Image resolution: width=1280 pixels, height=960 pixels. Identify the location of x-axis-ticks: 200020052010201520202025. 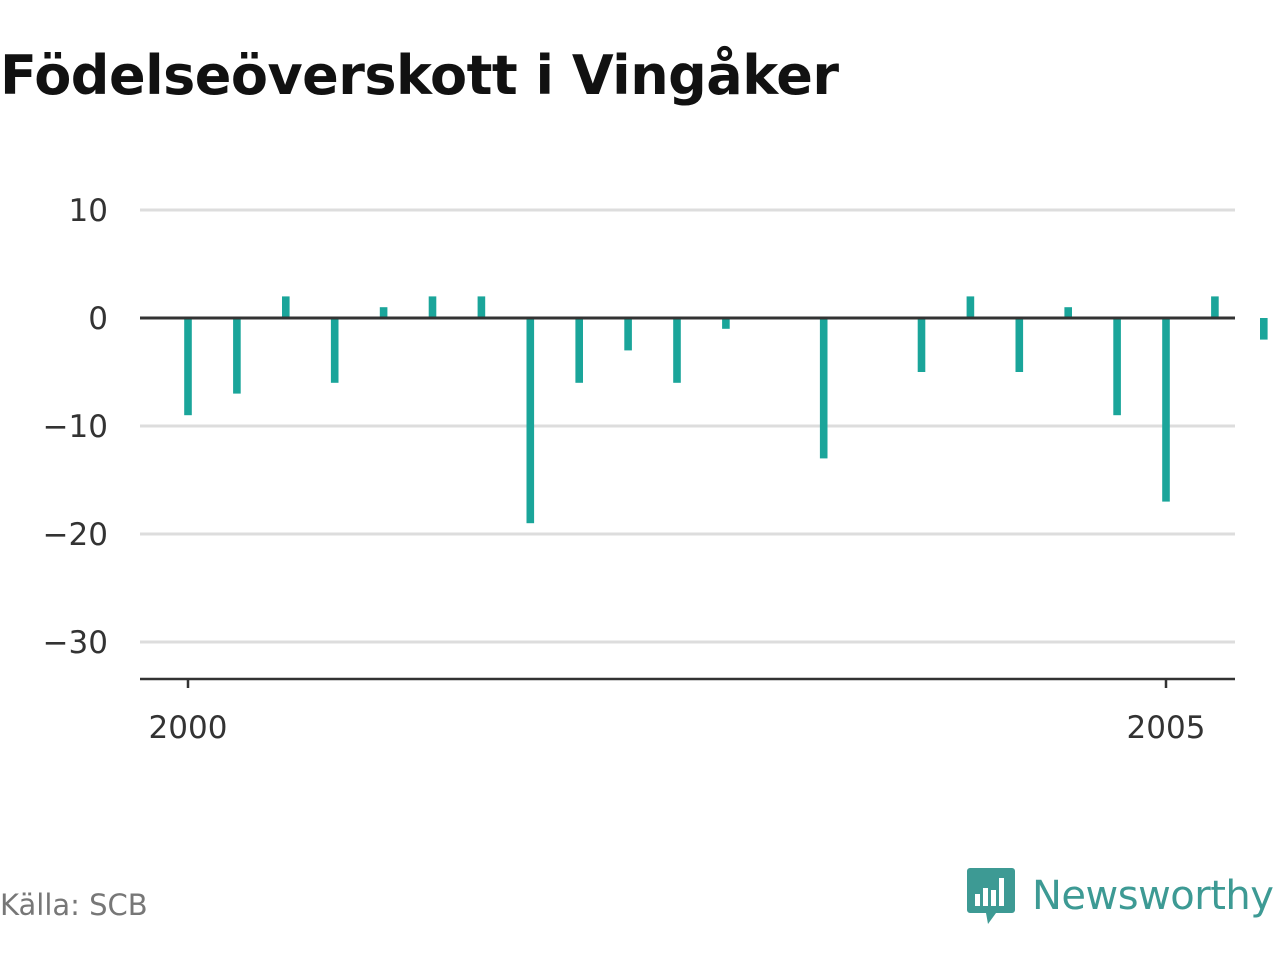
(677, 712).